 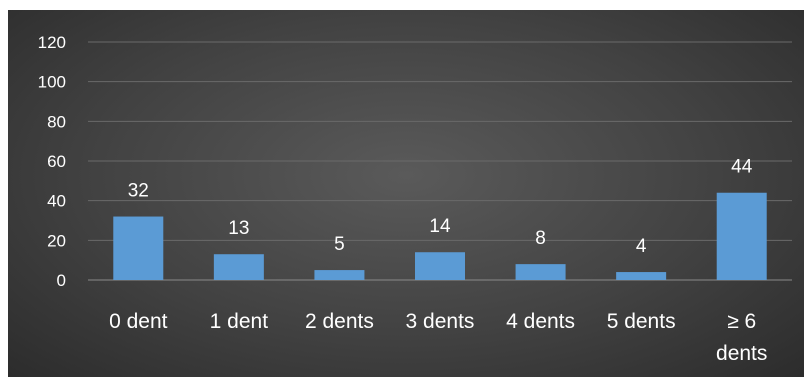 I want to click on bar-data-label: 44, so click(x=742, y=167).